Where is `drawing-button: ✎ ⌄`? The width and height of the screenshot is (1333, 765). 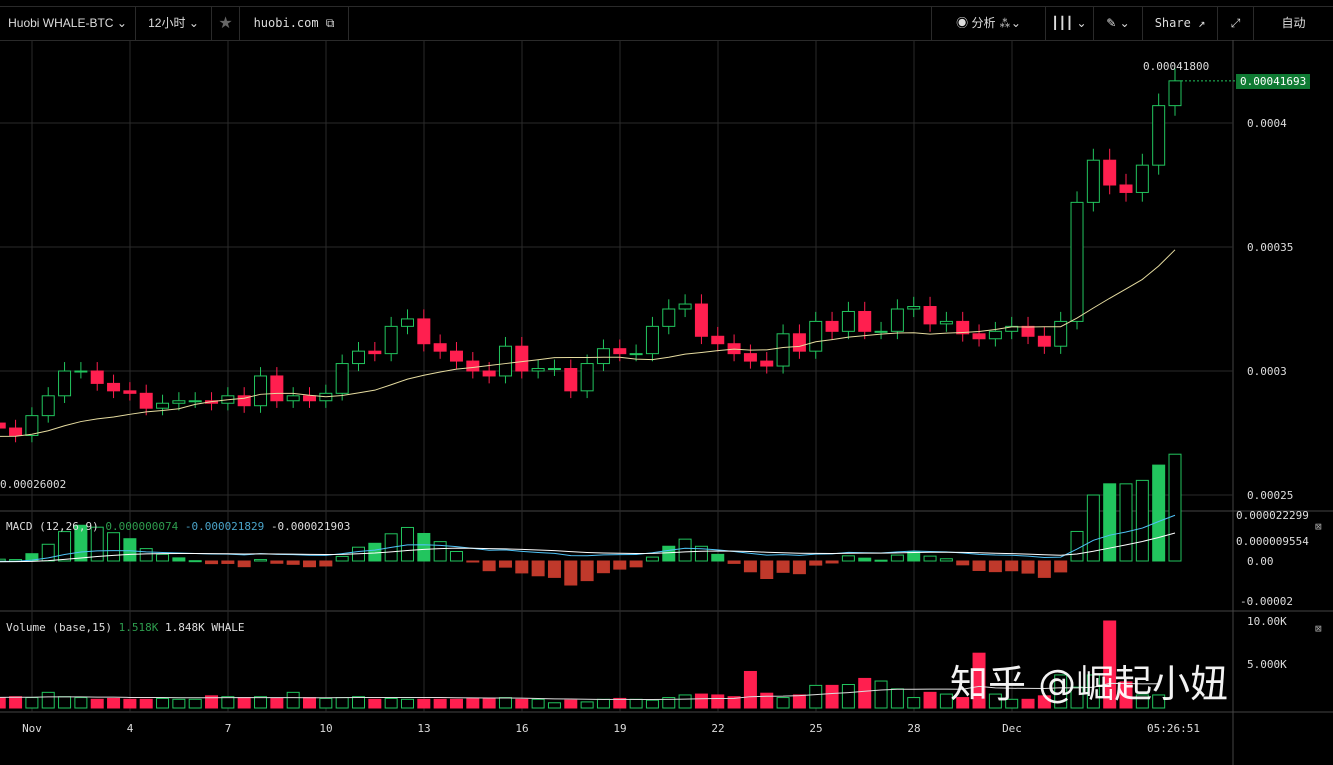
drawing-button: ✎ ⌄ is located at coordinates (1118, 23).